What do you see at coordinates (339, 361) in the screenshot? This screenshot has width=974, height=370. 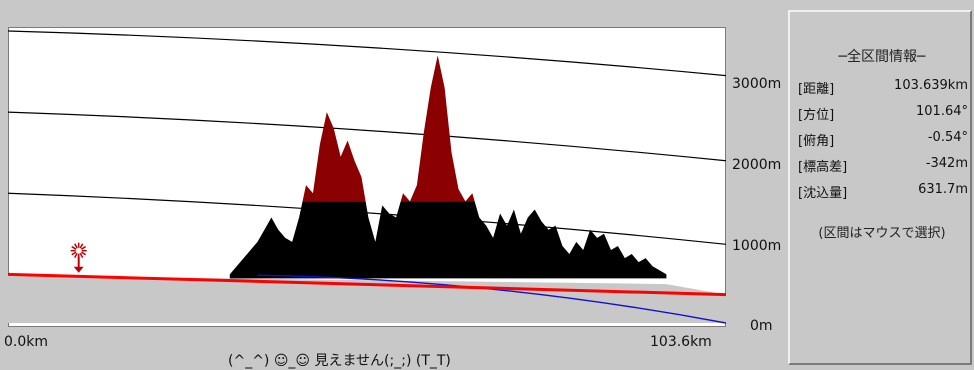 I see `visibility-status: (^_^) ☺_☺ 見えません(;_;) (T_T)` at bounding box center [339, 361].